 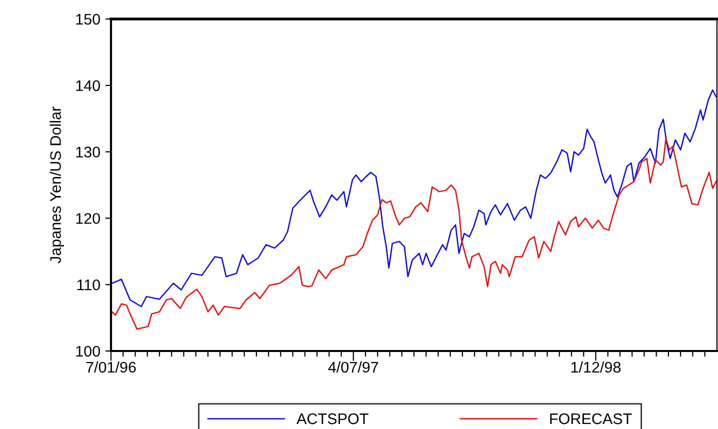 I want to click on y-axis-title: Japanes Yen/US Dollar, so click(x=57, y=185).